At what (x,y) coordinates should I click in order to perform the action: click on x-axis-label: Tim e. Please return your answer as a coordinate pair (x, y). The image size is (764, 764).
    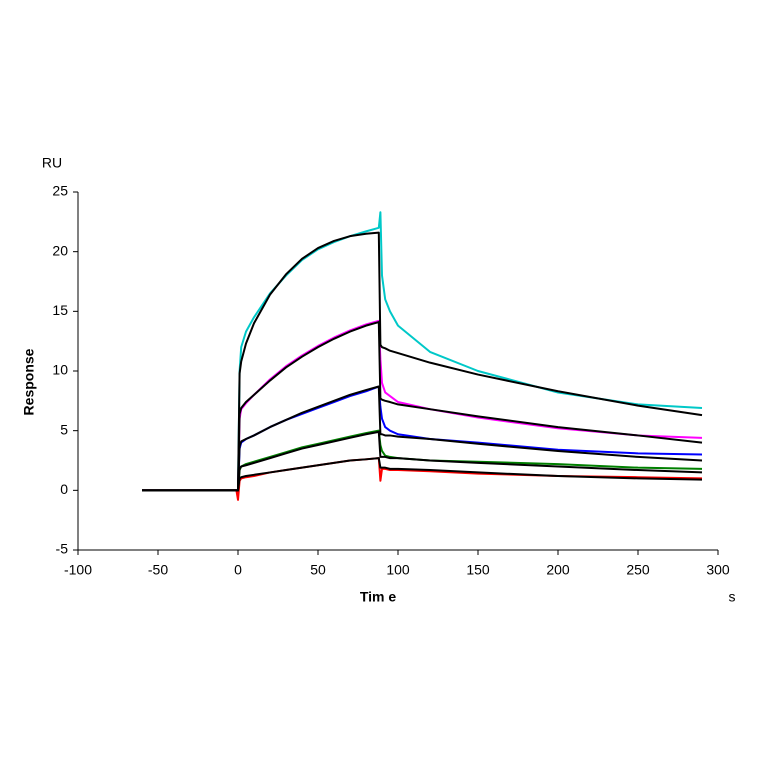
    Looking at the image, I should click on (378, 597).